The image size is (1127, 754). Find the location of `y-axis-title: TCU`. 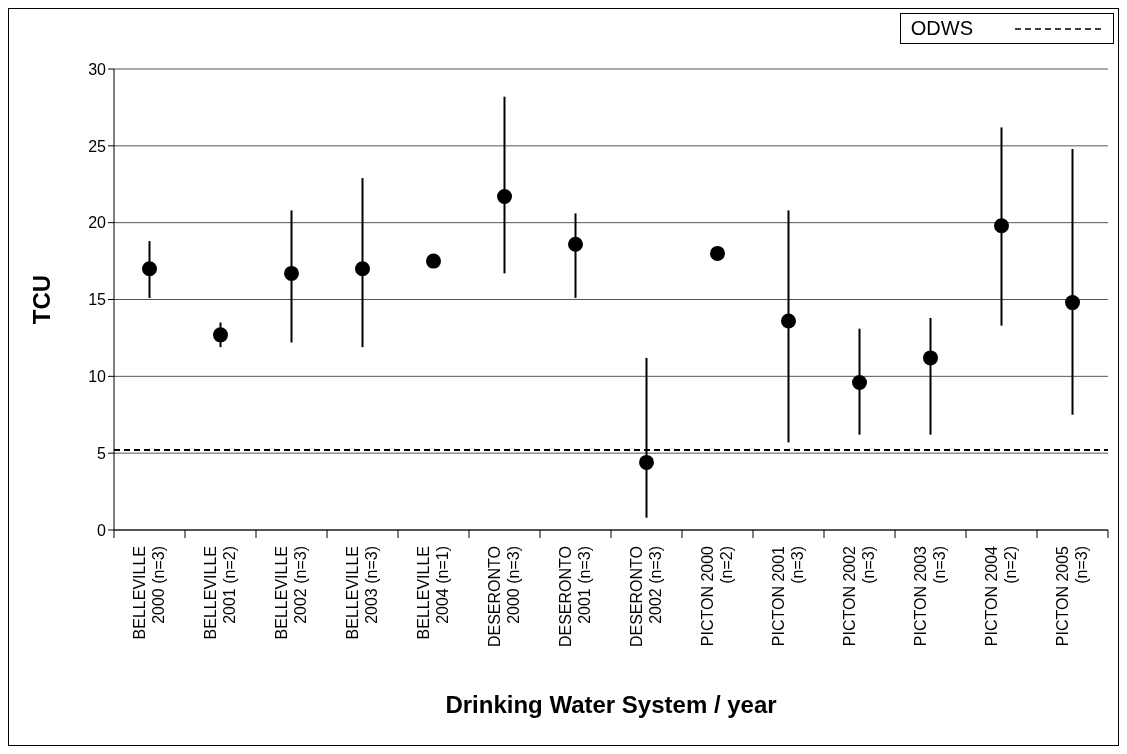

y-axis-title: TCU is located at coordinates (41, 299).